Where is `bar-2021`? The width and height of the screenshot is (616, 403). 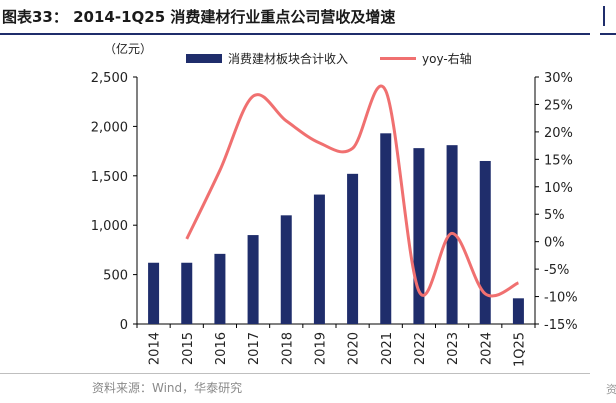 bar-2021 is located at coordinates (386, 228).